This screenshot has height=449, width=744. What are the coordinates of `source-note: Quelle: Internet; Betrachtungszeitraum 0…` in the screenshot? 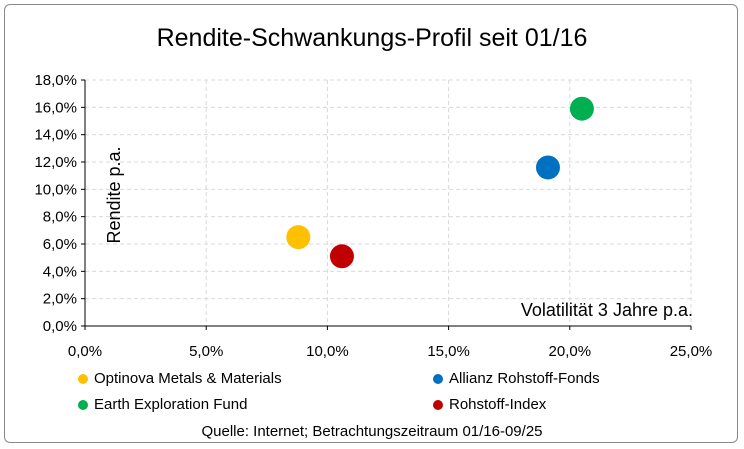 It's located at (372, 431).